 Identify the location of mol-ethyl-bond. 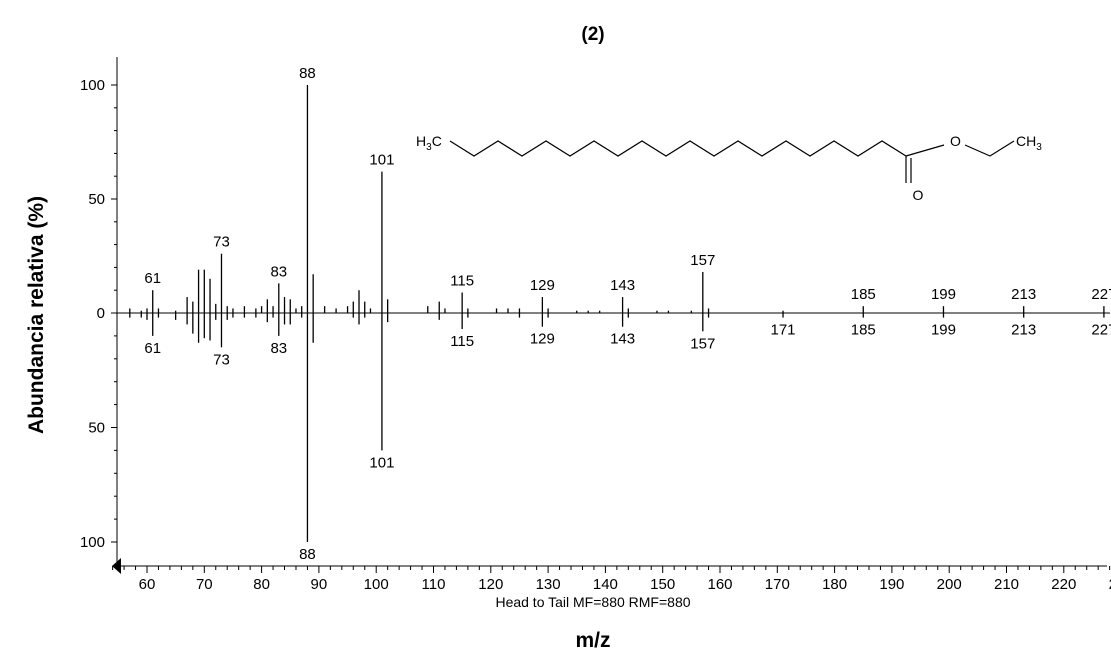
(989, 148).